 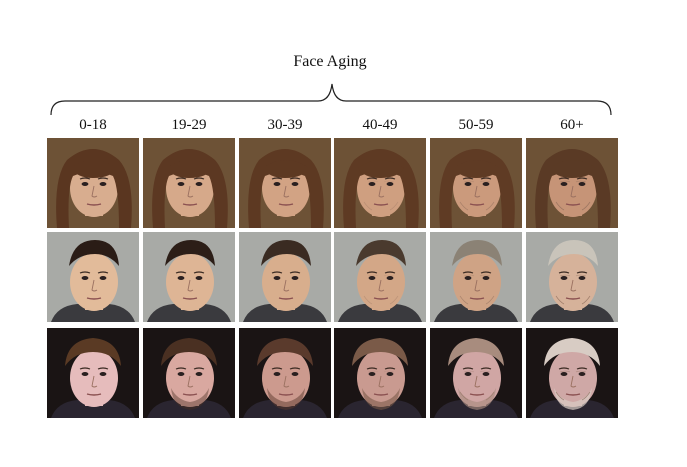 I want to click on face-boy-60+, so click(x=572, y=373).